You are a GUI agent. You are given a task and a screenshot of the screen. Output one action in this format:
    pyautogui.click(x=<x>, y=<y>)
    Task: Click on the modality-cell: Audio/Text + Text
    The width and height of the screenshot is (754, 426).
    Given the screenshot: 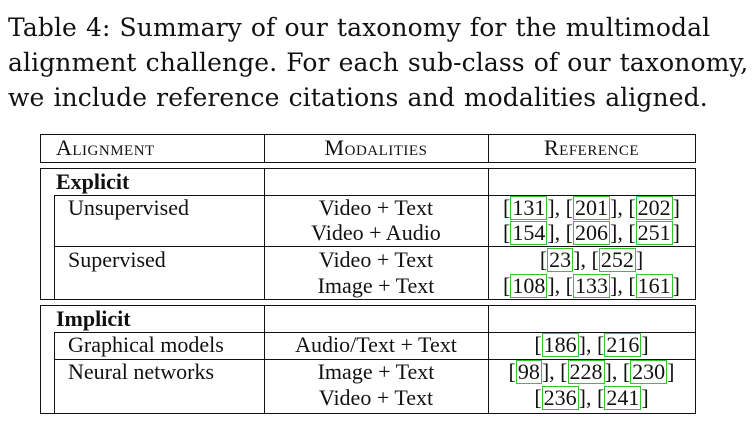 What is the action you would take?
    pyautogui.click(x=376, y=344)
    